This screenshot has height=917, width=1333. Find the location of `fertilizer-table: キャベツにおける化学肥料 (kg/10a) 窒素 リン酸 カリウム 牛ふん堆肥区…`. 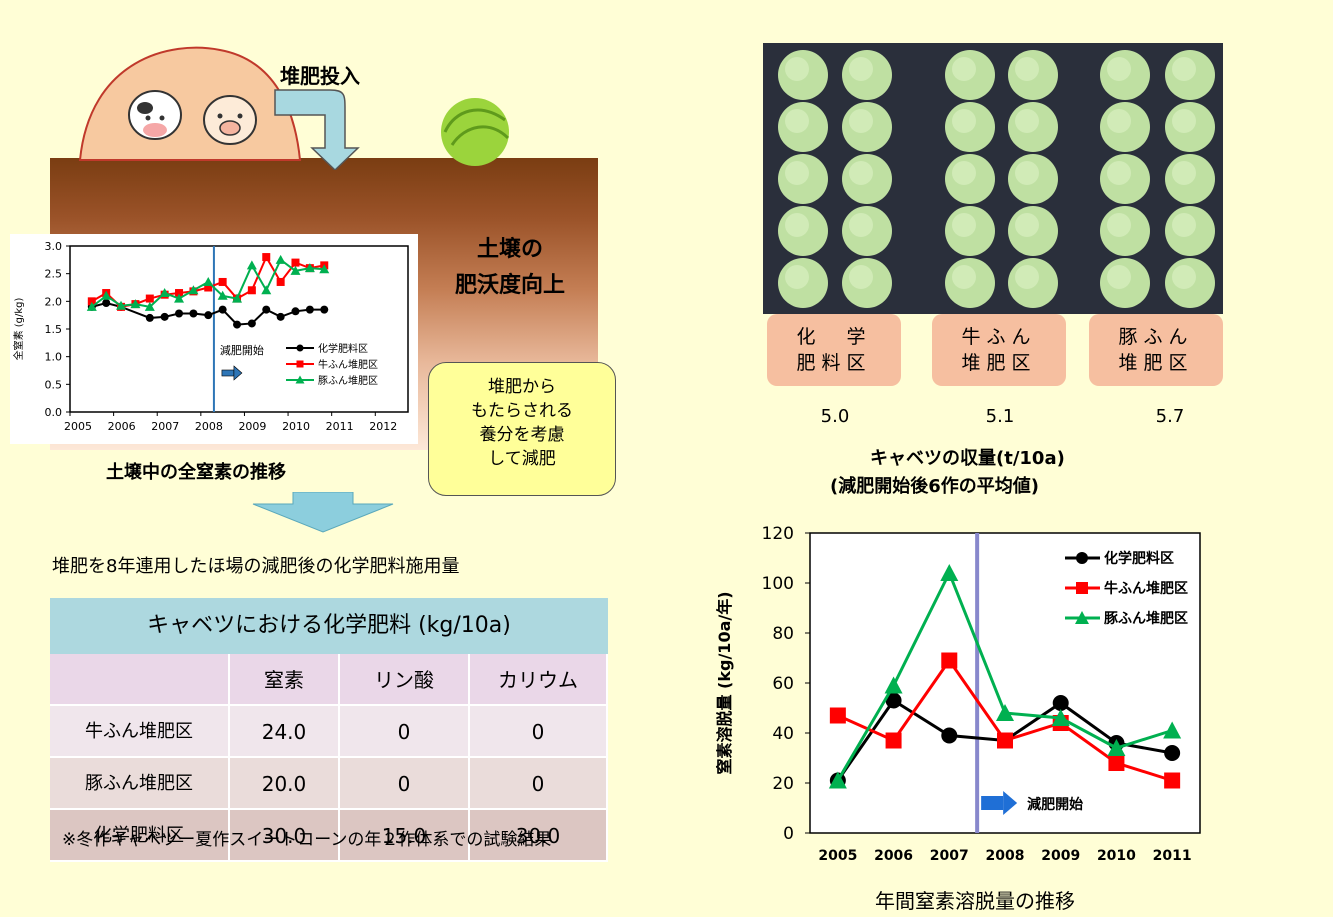

fertilizer-table: キャベツにおける化学肥料 (kg/10a) 窒素 リン酸 カリウム 牛ふん堆肥区… is located at coordinates (329, 730).